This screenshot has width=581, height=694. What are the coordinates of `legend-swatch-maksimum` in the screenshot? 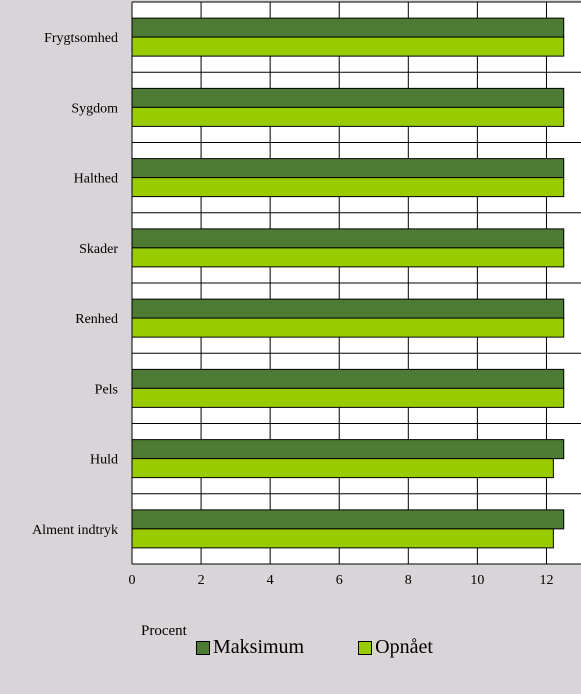 It's located at (203, 647).